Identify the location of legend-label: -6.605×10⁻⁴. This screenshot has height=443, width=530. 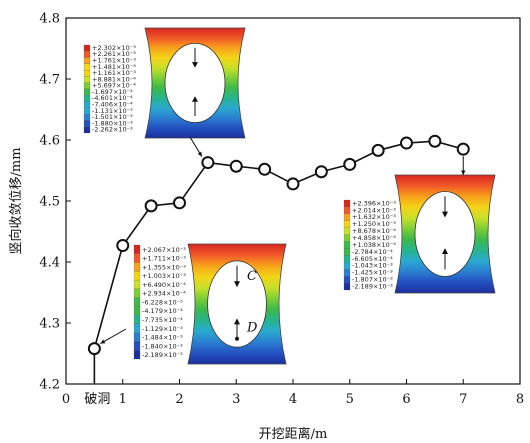
(372, 259).